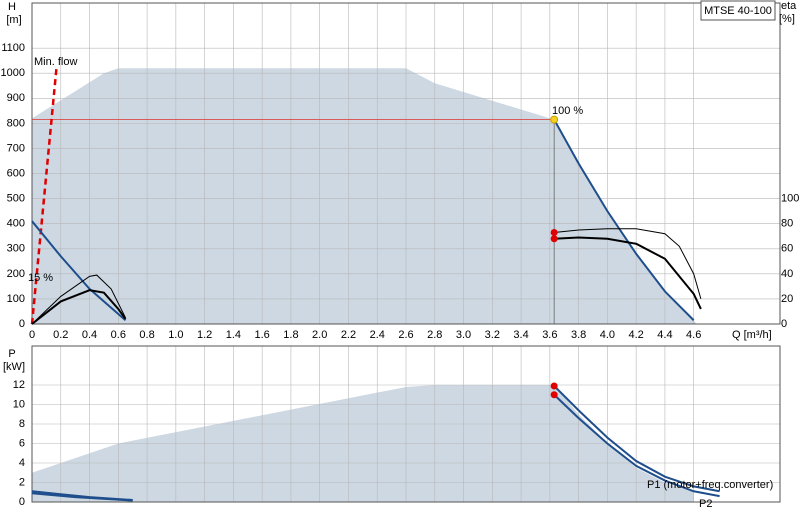  I want to click on x-tick-label: 1.0, so click(175, 335).